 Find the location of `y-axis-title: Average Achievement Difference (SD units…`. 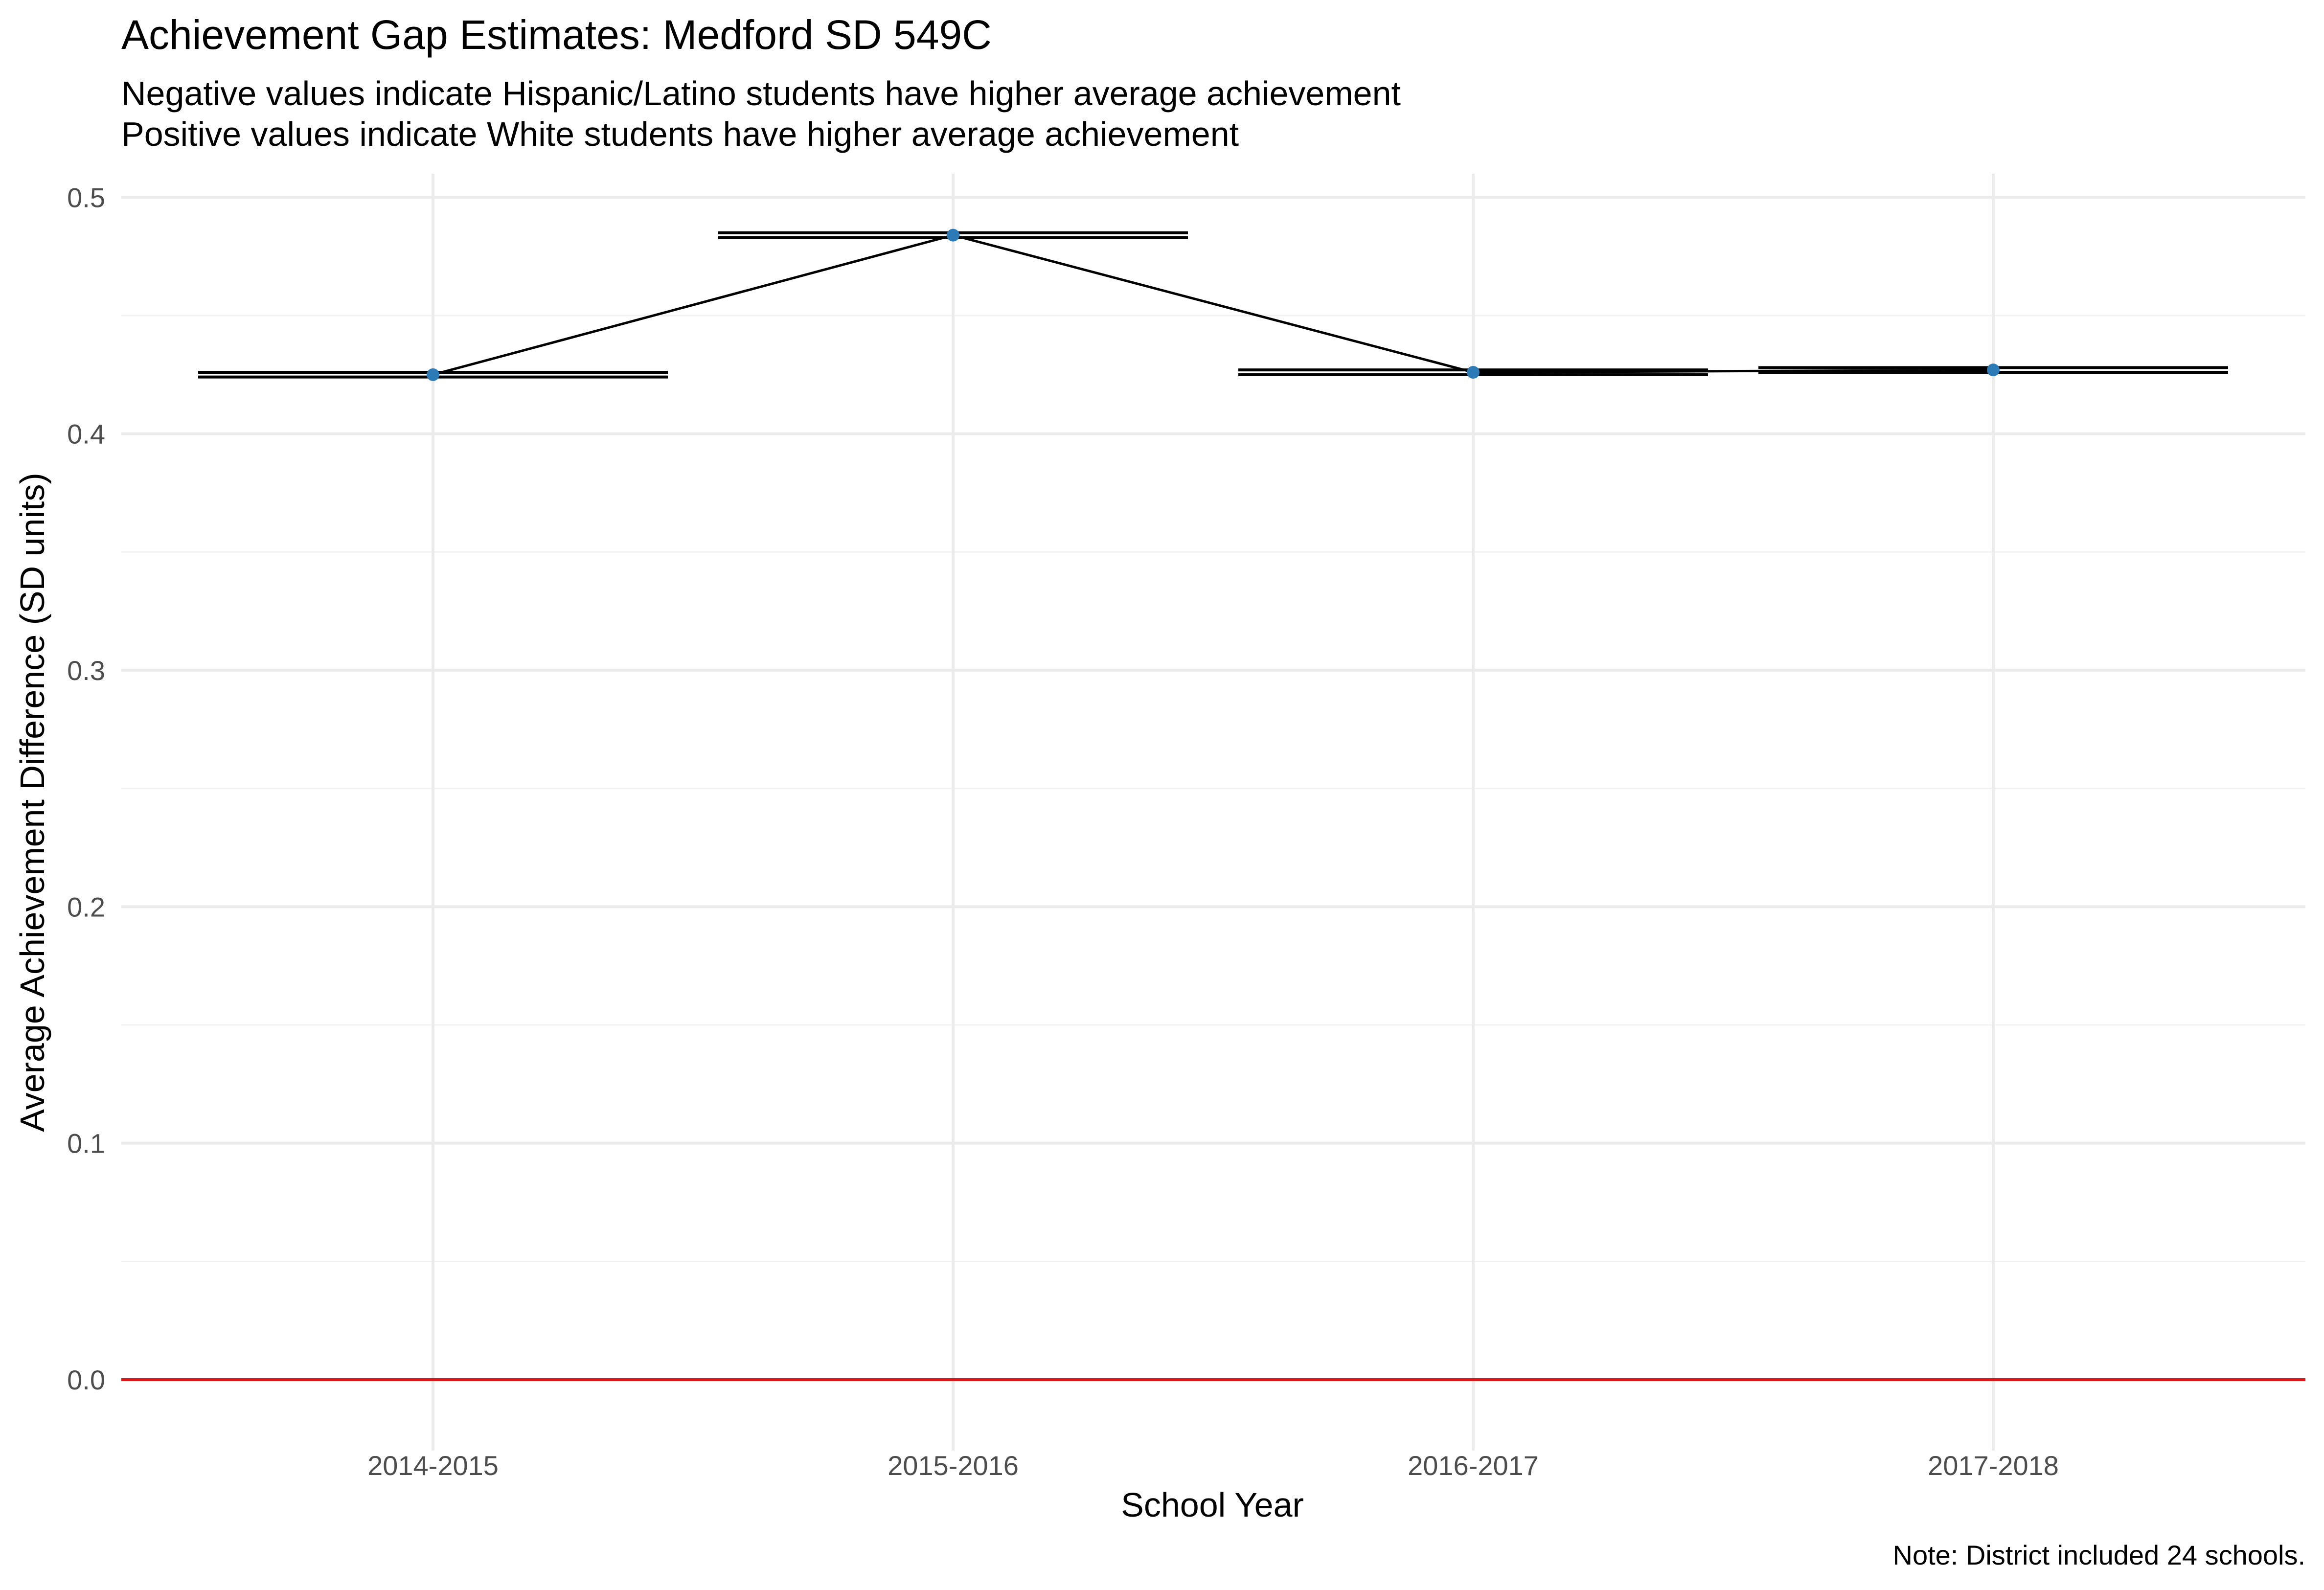

y-axis-title: Average Achievement Difference (SD units… is located at coordinates (32, 803).